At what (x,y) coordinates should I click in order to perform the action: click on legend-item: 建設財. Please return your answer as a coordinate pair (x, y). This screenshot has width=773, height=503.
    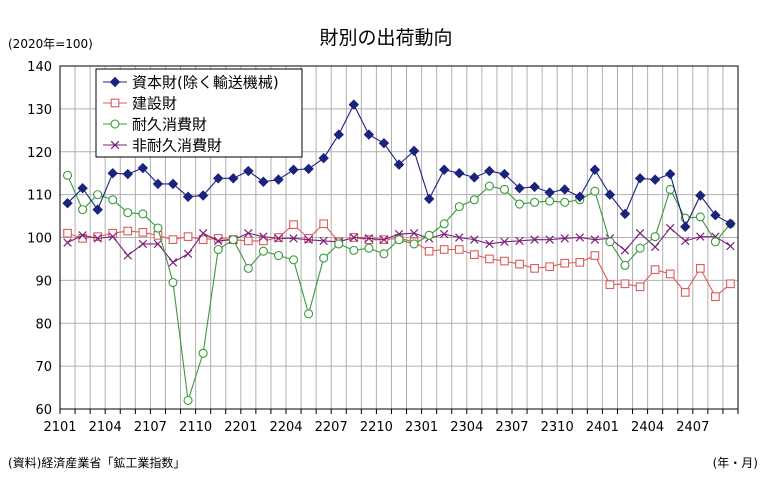
    Looking at the image, I should click on (140, 104).